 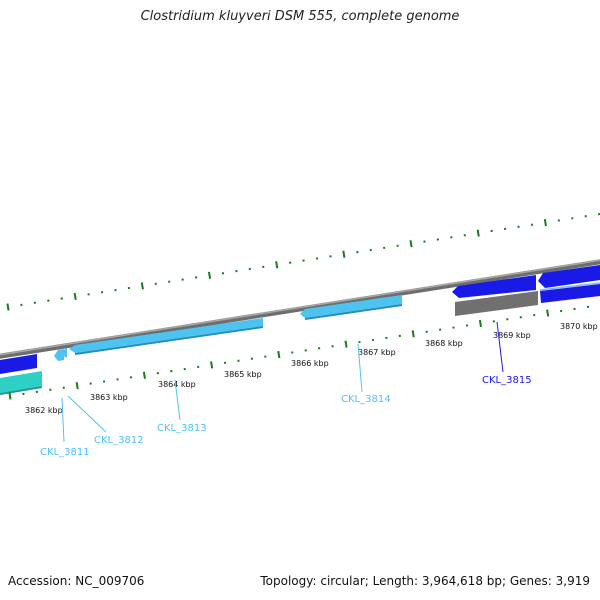 What do you see at coordinates (444, 343) in the screenshot?
I see `scale-label: 3868 kbp` at bounding box center [444, 343].